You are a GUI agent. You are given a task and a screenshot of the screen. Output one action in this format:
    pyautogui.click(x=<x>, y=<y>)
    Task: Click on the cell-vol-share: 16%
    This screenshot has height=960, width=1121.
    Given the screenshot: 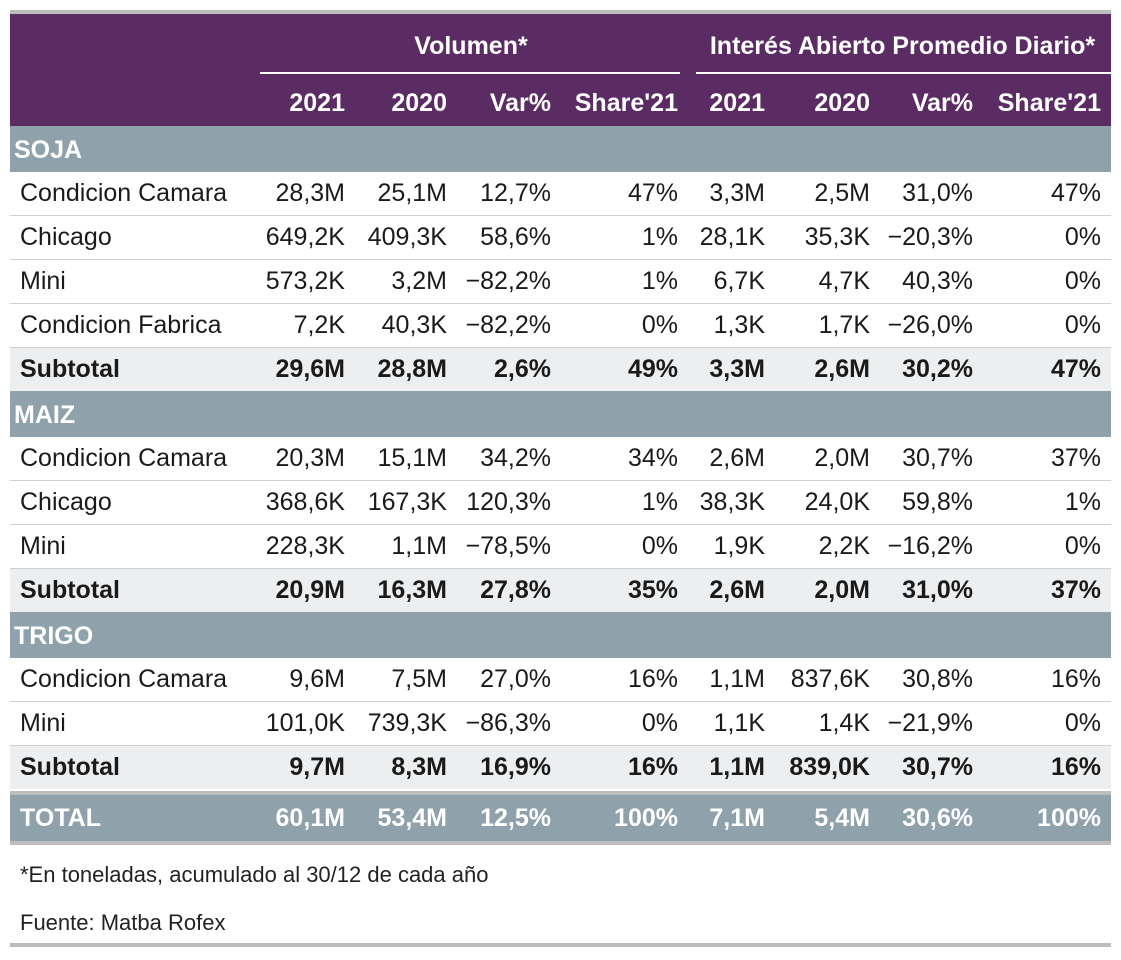 What is the action you would take?
    pyautogui.click(x=652, y=767)
    